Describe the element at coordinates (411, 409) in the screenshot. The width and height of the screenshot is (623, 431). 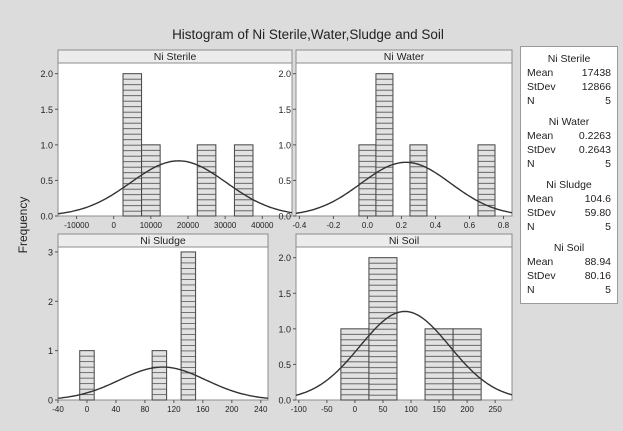
I see `x-tick-label: 100` at that location.